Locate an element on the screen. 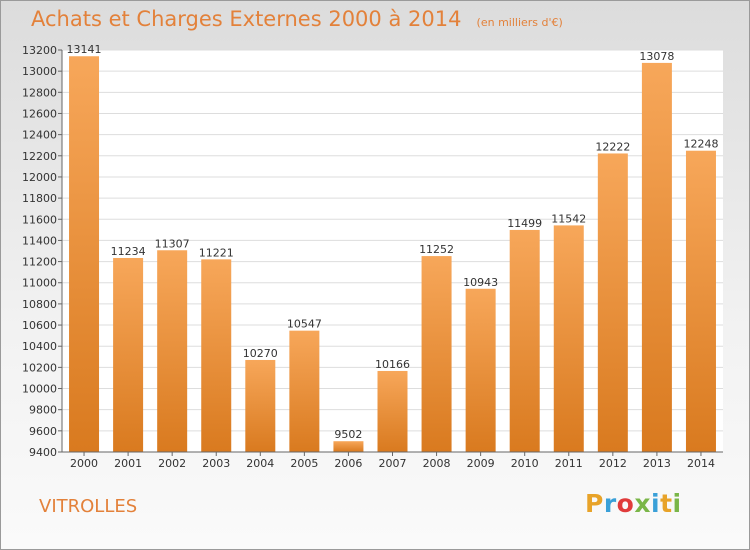 This screenshot has height=550, width=750. y-tick-label: 11400 is located at coordinates (39, 240).